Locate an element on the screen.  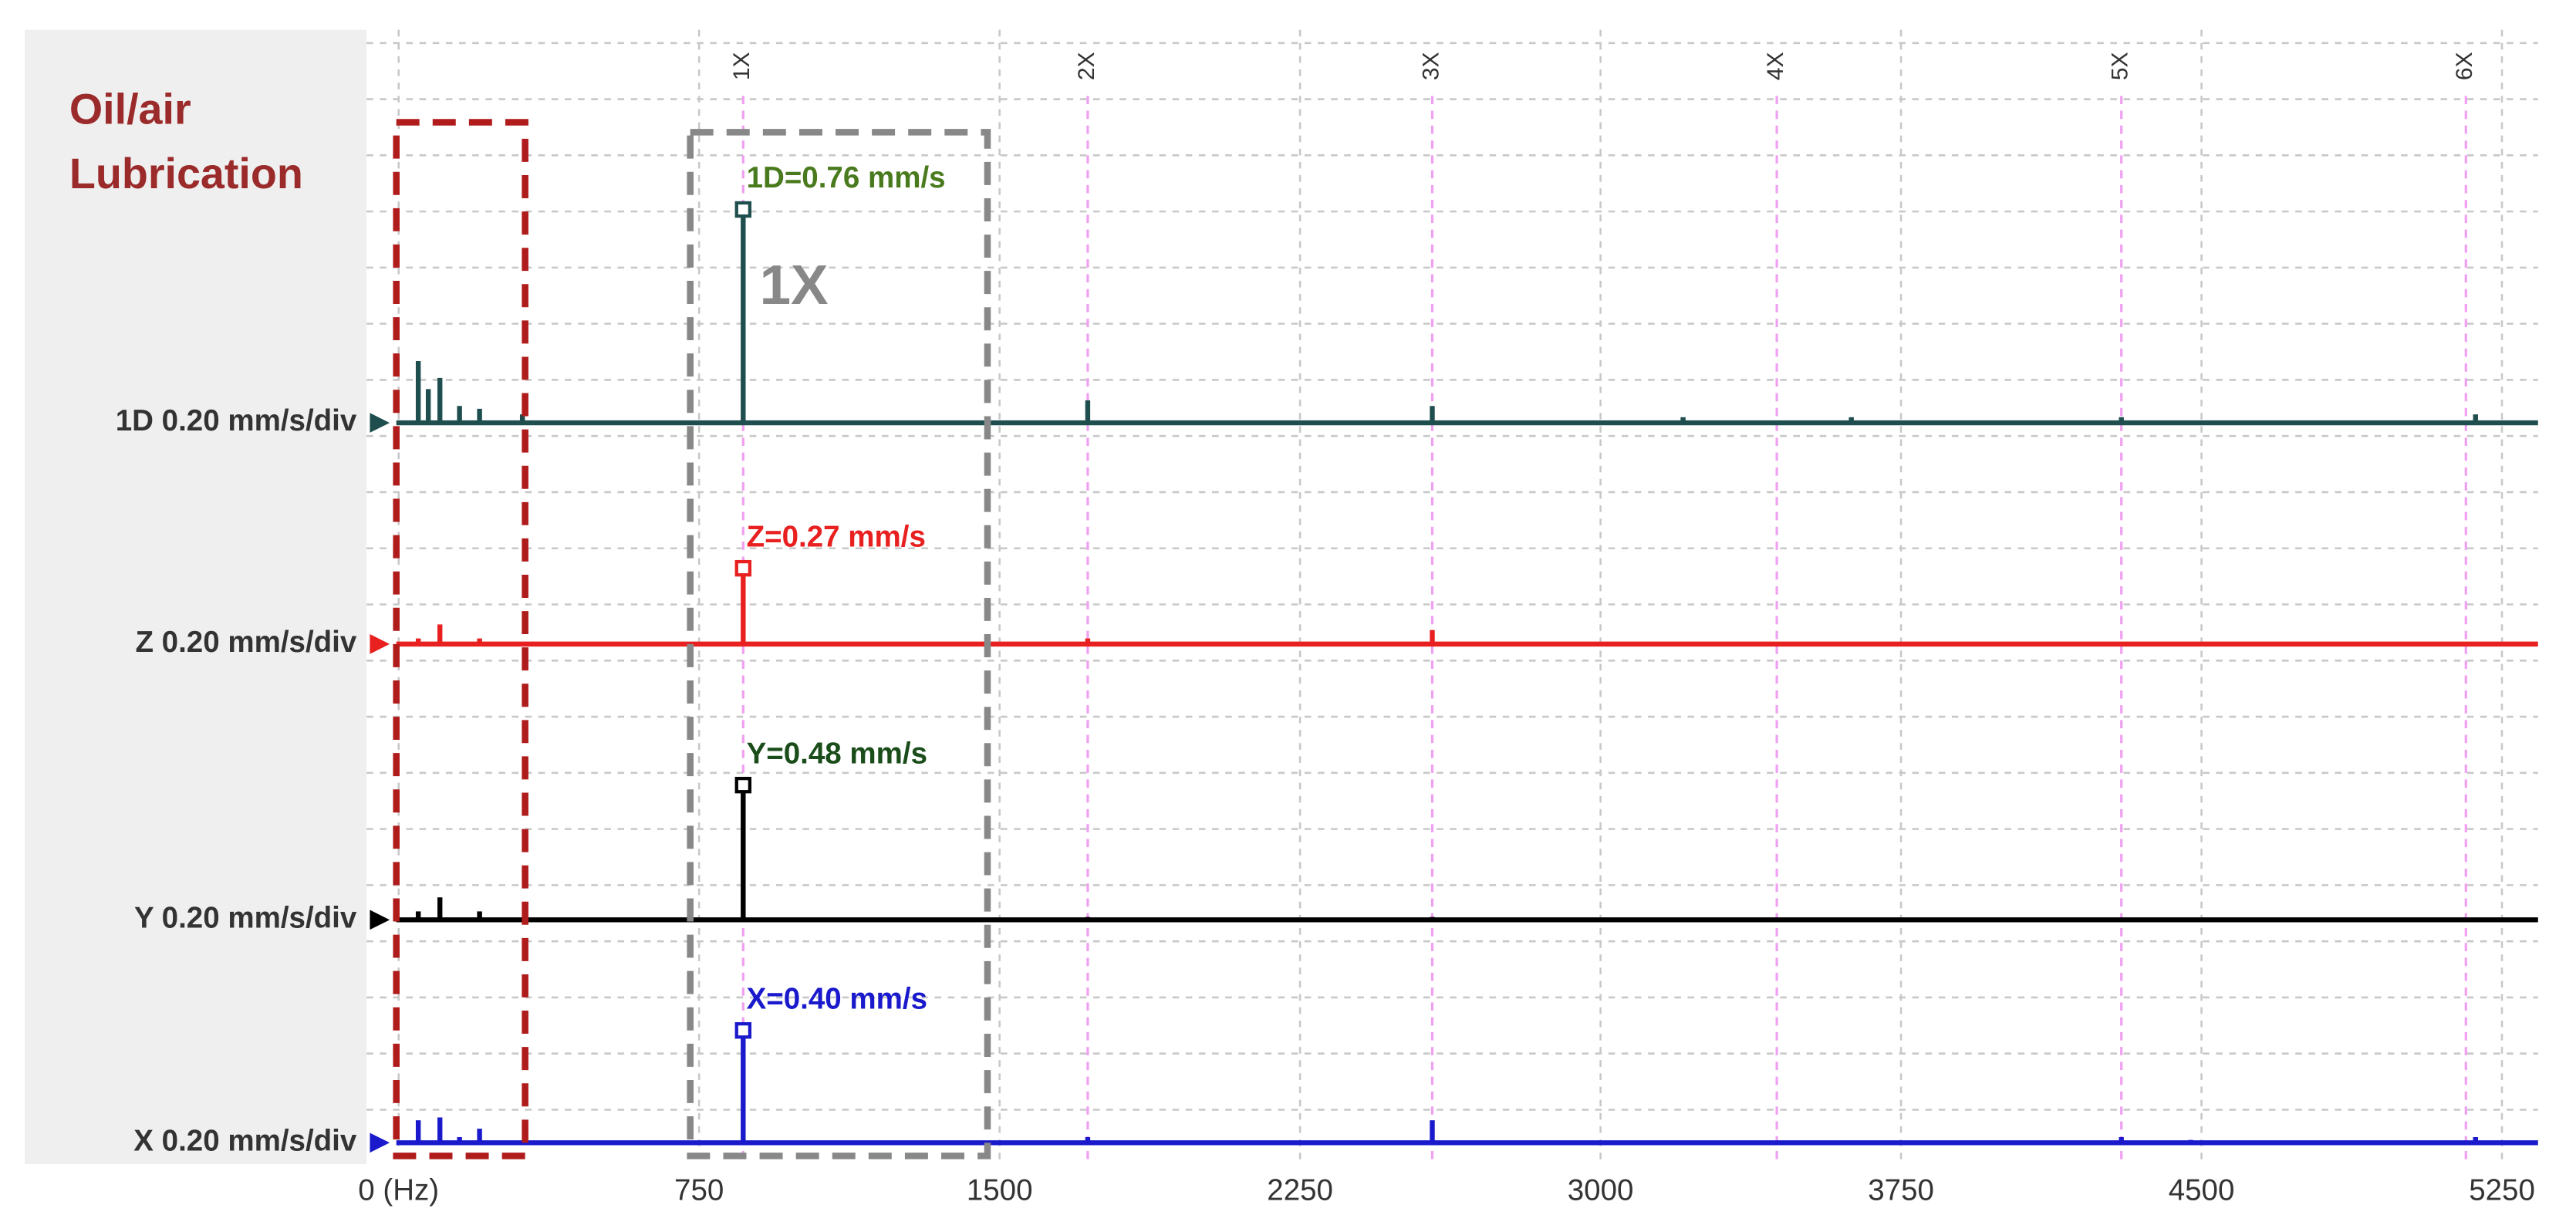
channel-label: X 0.20 mm/s/div is located at coordinates (245, 1141).